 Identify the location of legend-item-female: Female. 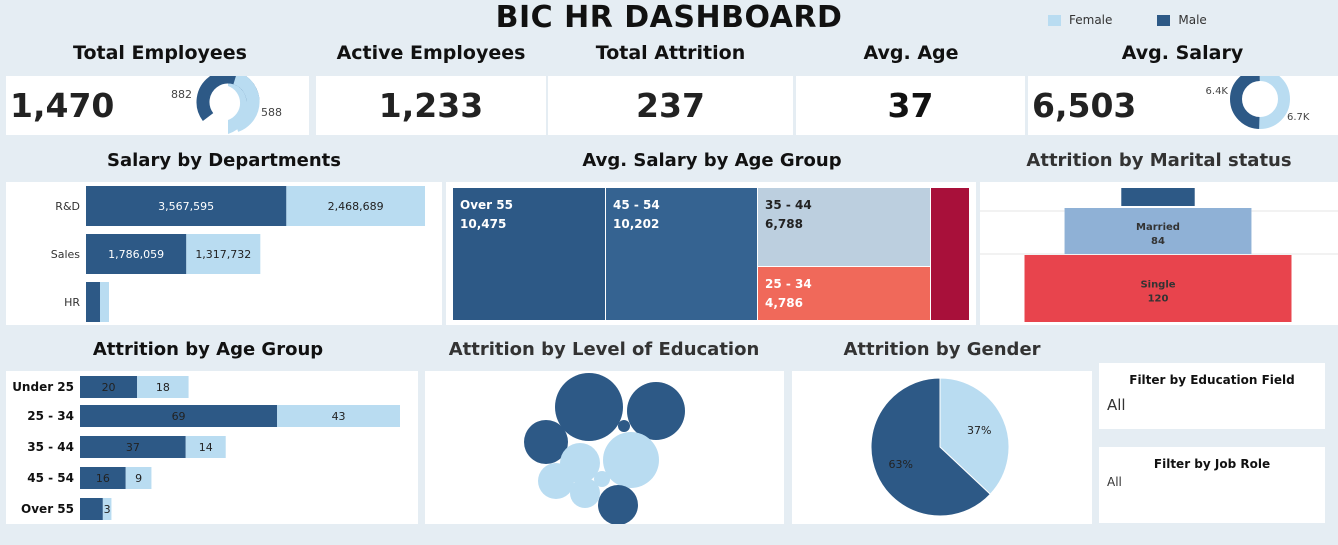
(1080, 20).